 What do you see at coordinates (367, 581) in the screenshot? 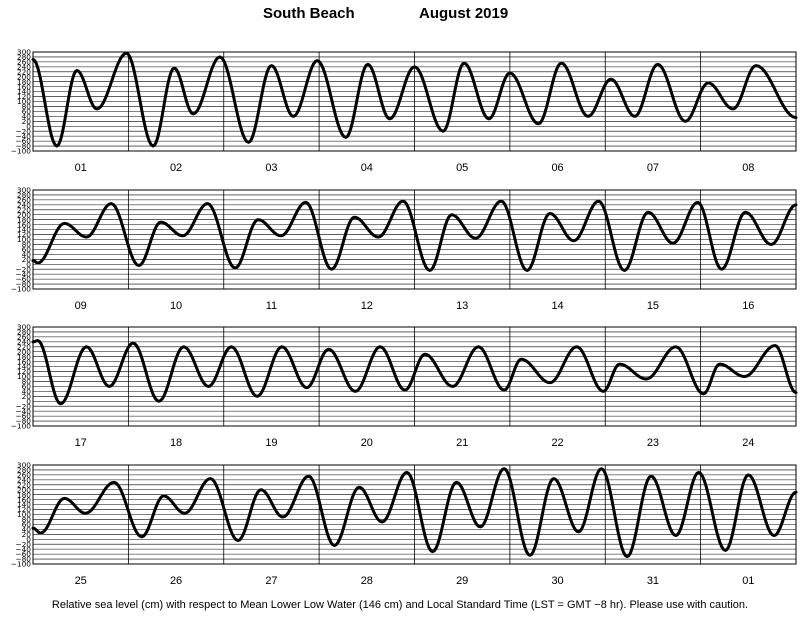
I see `day-label: 28` at bounding box center [367, 581].